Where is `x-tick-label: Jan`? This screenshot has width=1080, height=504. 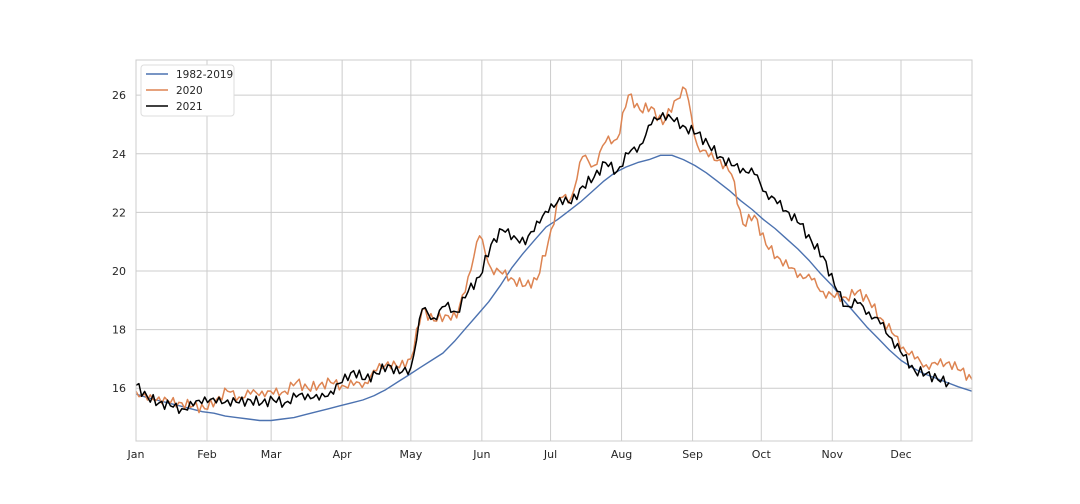
x-tick-label: Jan is located at coordinates (136, 454).